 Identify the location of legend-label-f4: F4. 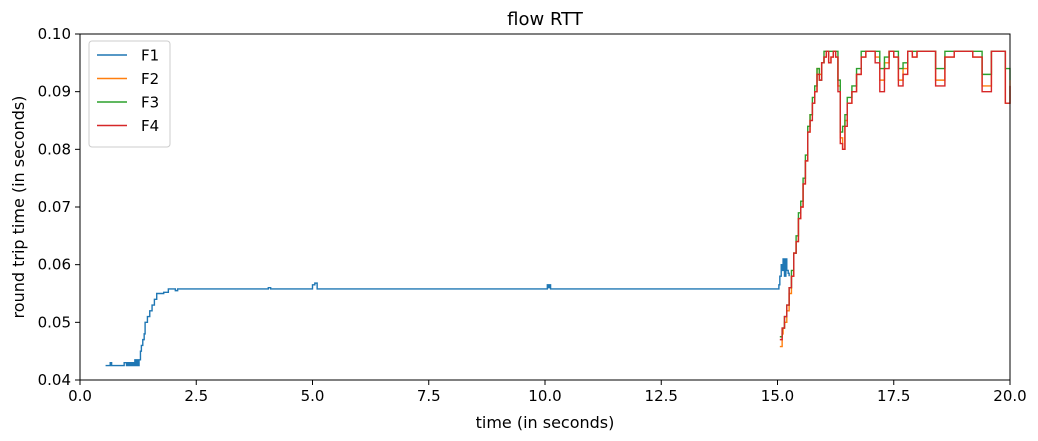
(150, 126).